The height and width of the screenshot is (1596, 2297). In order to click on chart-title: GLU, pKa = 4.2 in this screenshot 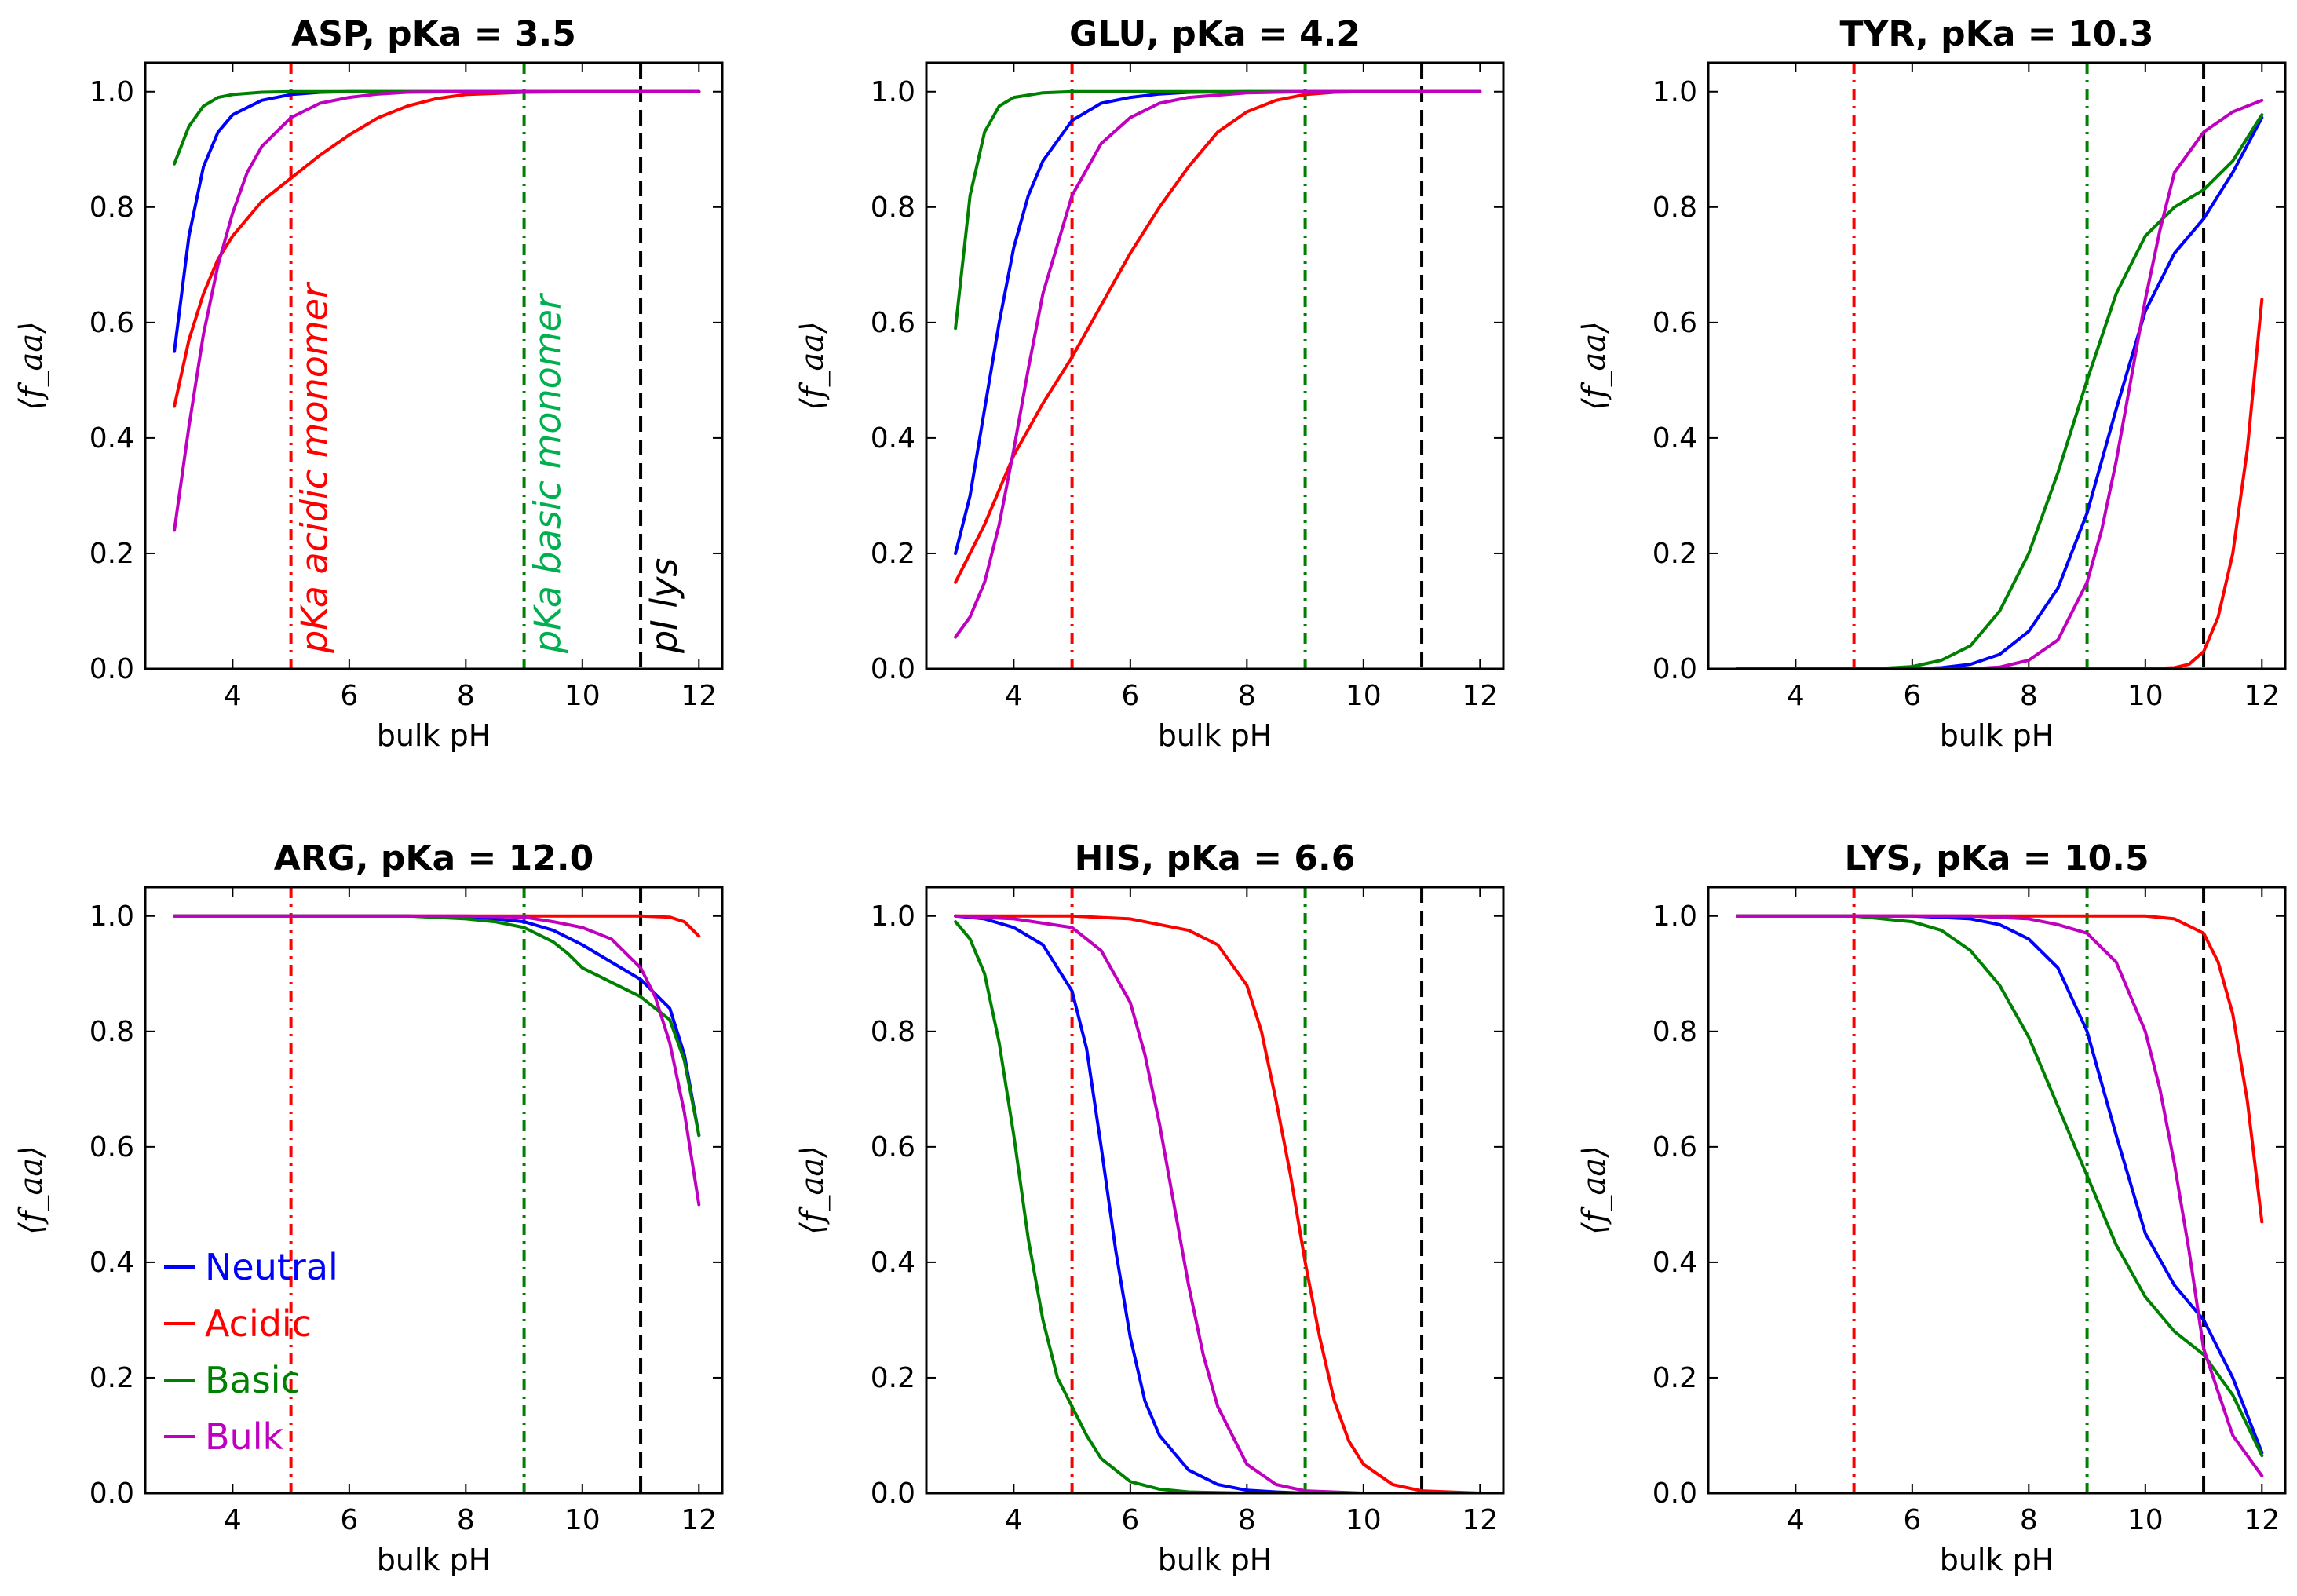, I will do `click(1214, 34)`.